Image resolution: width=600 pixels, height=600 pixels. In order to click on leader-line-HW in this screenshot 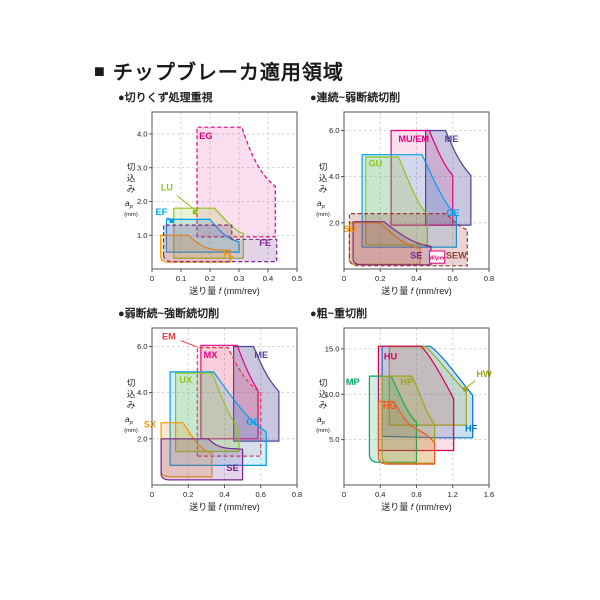, I will do `click(471, 384)`.